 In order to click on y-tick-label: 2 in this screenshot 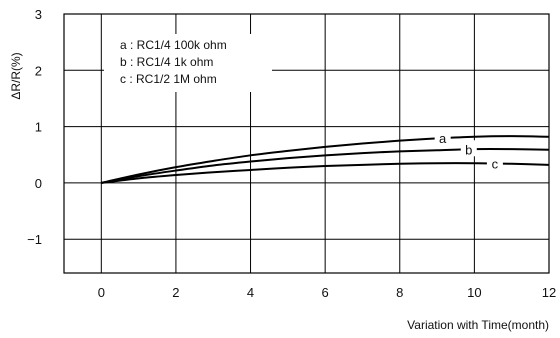, I will do `click(38, 70)`.